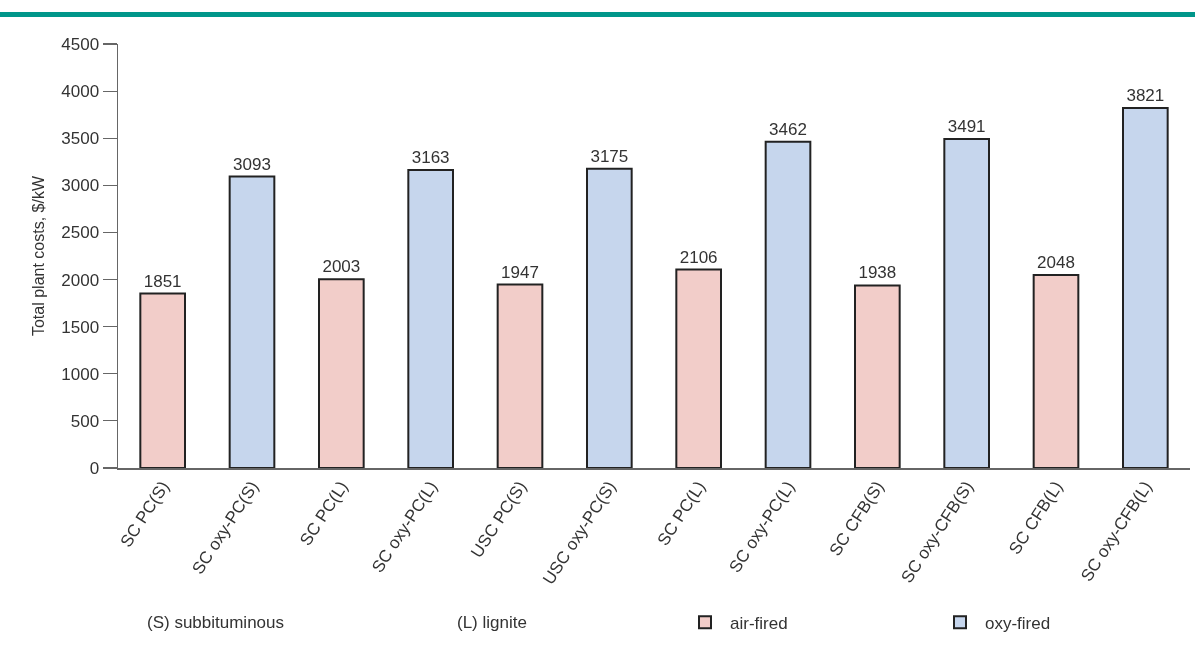 The image size is (1195, 646). Describe the element at coordinates (94, 468) in the screenshot. I see `y-tick-label: 0` at that location.